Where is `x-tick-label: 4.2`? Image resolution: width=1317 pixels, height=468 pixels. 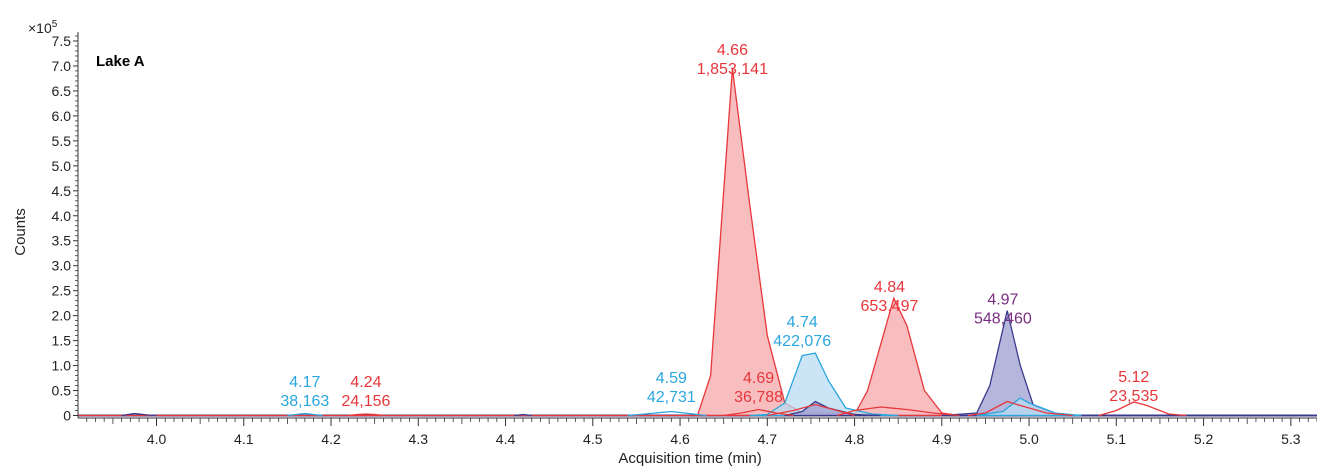 x-tick-label: 4.2 is located at coordinates (331, 439).